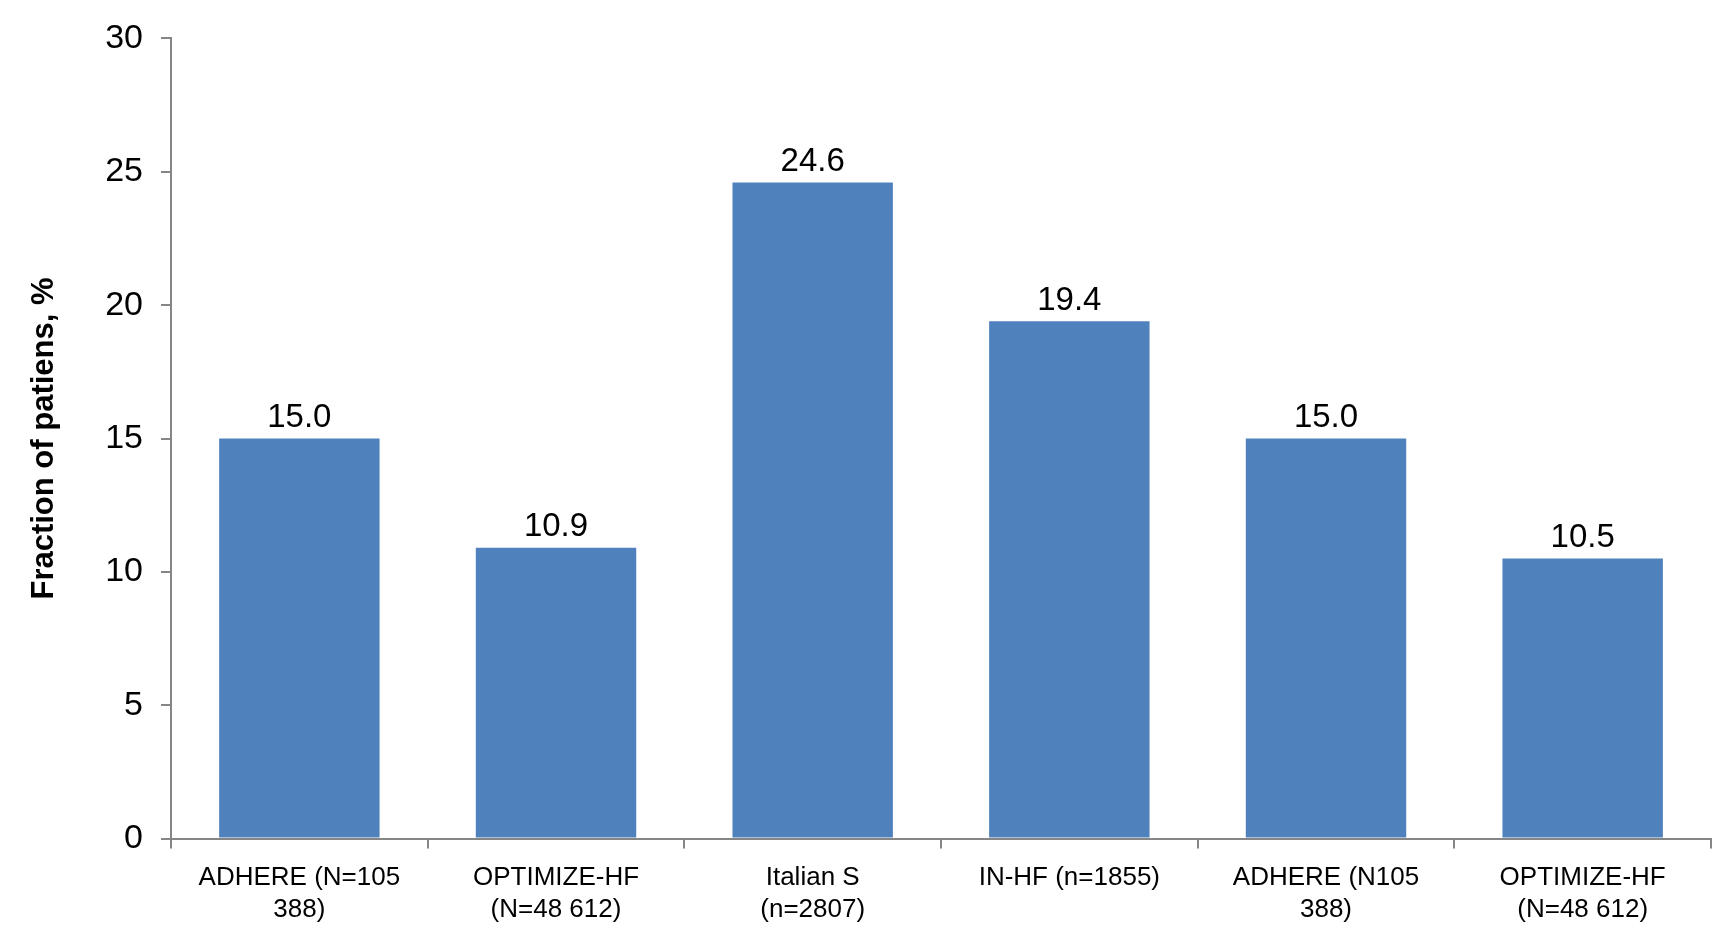 Image resolution: width=1717 pixels, height=941 pixels. I want to click on y-tick-label: 30, so click(124, 35).